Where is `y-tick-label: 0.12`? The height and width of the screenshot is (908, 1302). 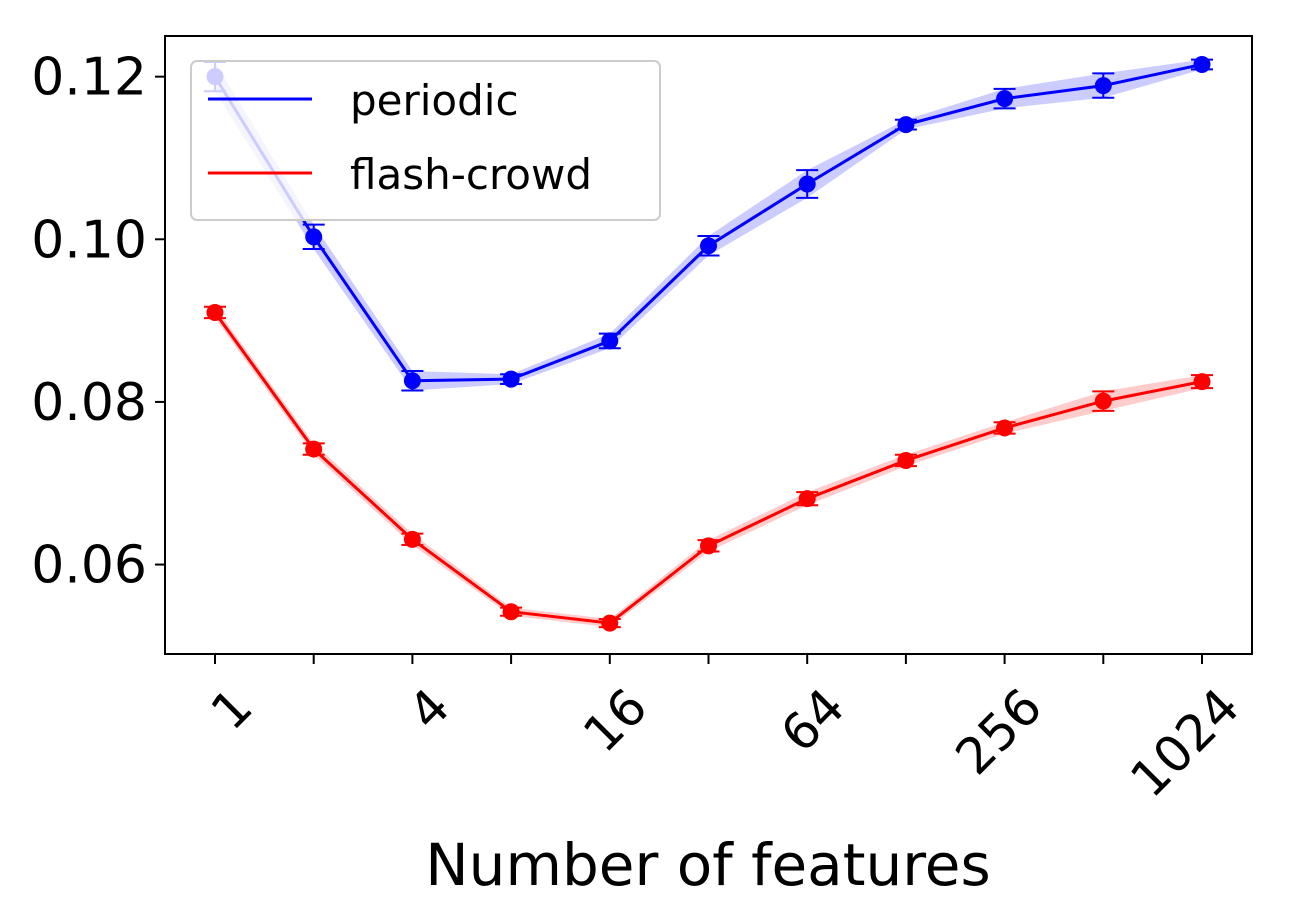
y-tick-label: 0.12 is located at coordinates (89, 78).